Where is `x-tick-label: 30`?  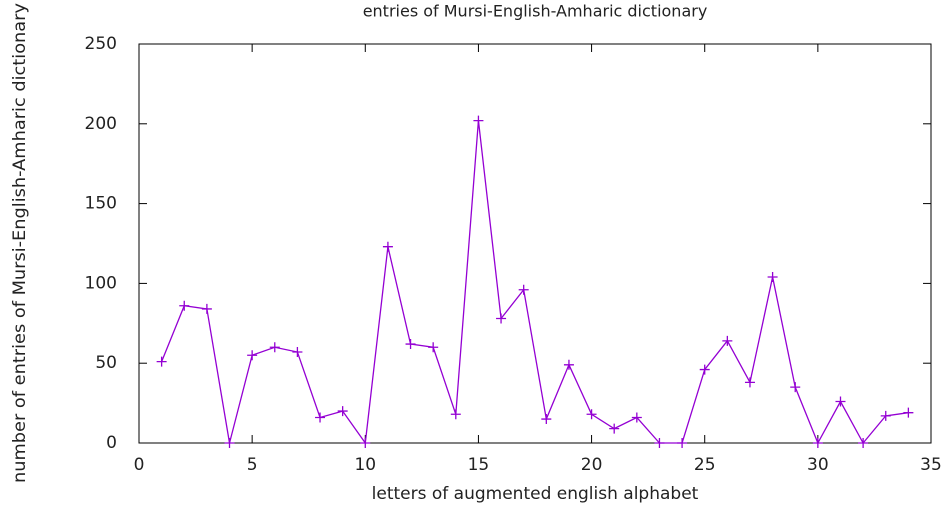 x-tick-label: 30 is located at coordinates (818, 465).